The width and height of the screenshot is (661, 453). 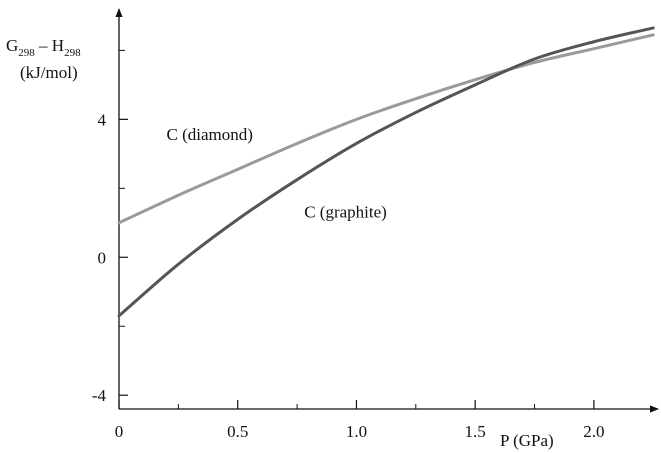 I want to click on series-label-c-diamond: C (diamond), so click(x=209, y=134).